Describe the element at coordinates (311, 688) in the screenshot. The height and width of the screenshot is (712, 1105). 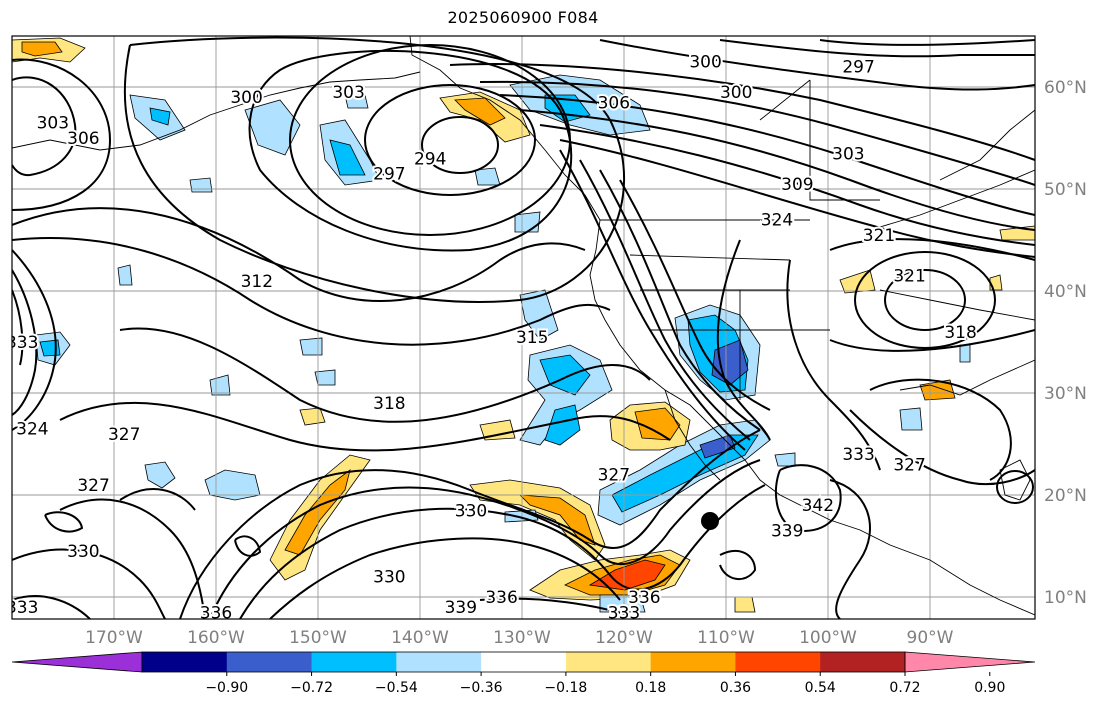
I see `colorbar-tick-label: −0.72` at that location.